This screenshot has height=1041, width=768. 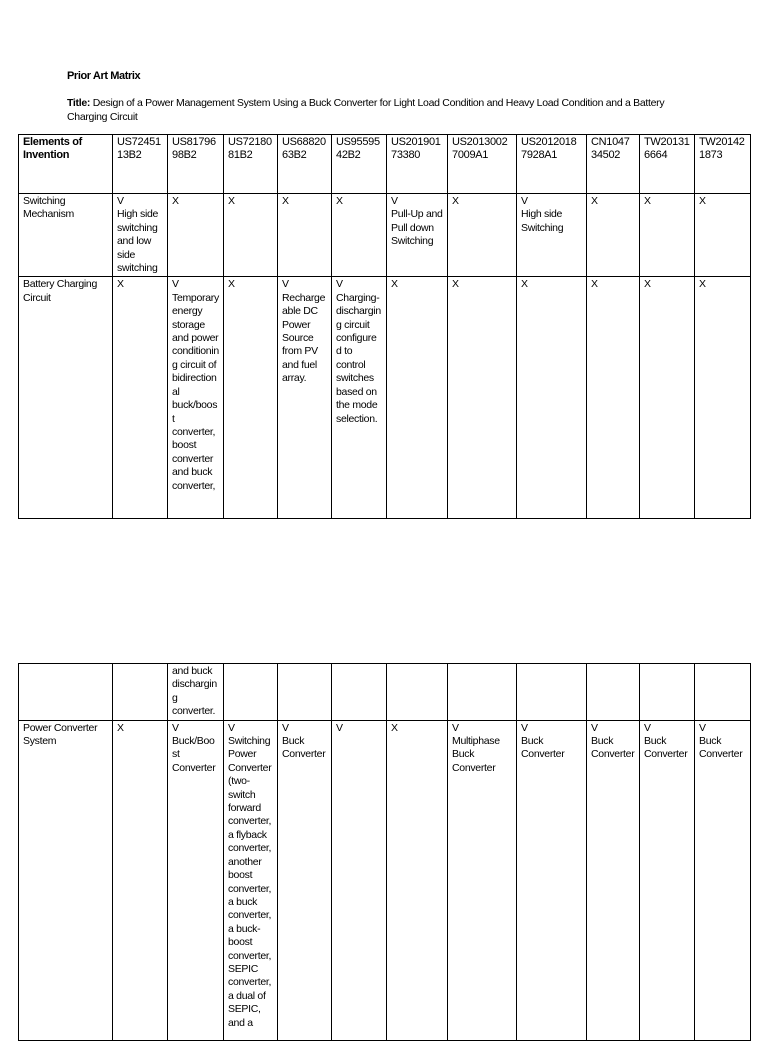 I want to click on row-label: Battery Charging Circuit, so click(x=65, y=398).